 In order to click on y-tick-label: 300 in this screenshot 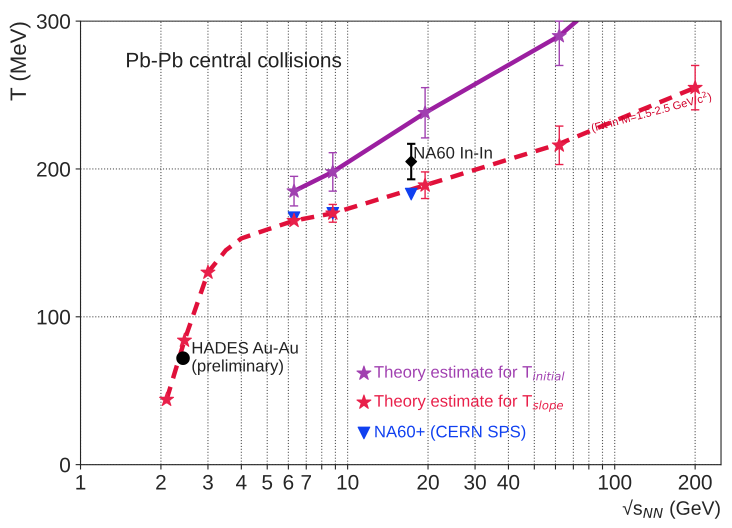, I will do `click(53, 21)`.